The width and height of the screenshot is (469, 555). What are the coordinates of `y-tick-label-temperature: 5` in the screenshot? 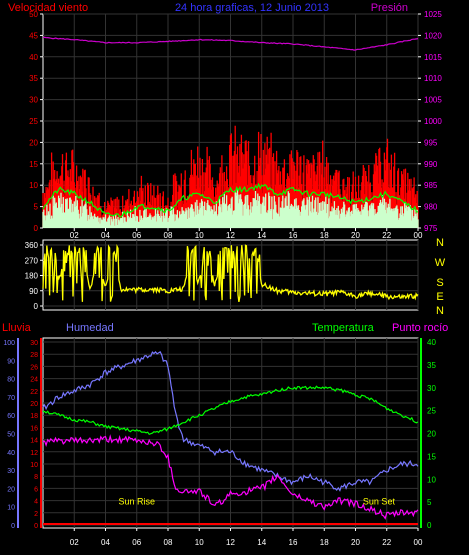 It's located at (429, 502).